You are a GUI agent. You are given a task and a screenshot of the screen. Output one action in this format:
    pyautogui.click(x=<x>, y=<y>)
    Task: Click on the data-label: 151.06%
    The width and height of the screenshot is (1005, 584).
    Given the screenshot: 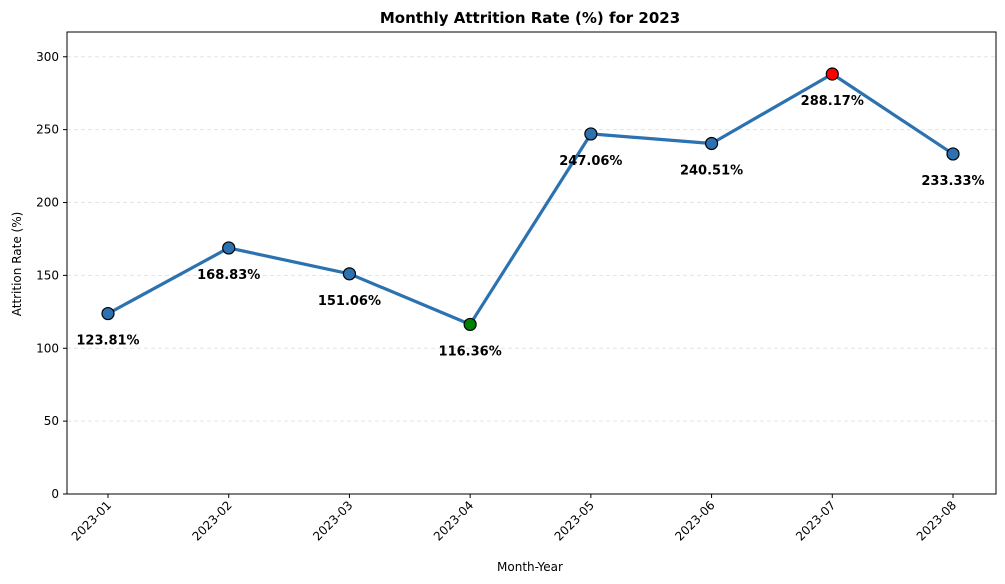 What is the action you would take?
    pyautogui.click(x=349, y=301)
    